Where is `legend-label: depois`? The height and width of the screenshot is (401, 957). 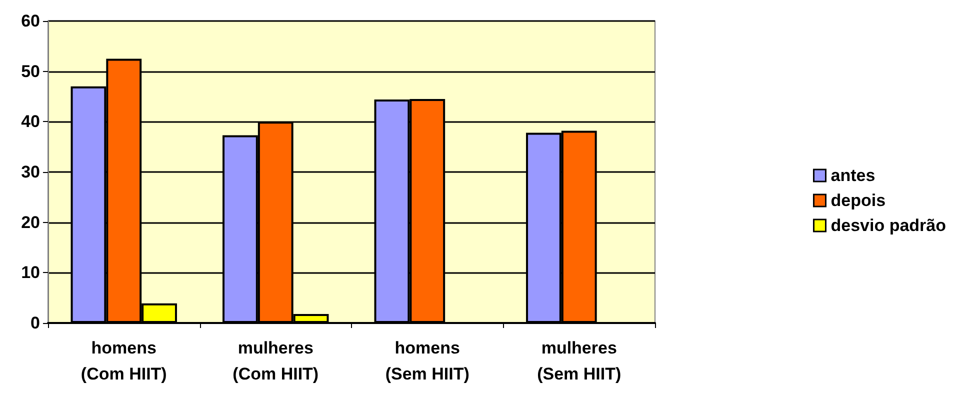 legend-label: depois is located at coordinates (858, 200).